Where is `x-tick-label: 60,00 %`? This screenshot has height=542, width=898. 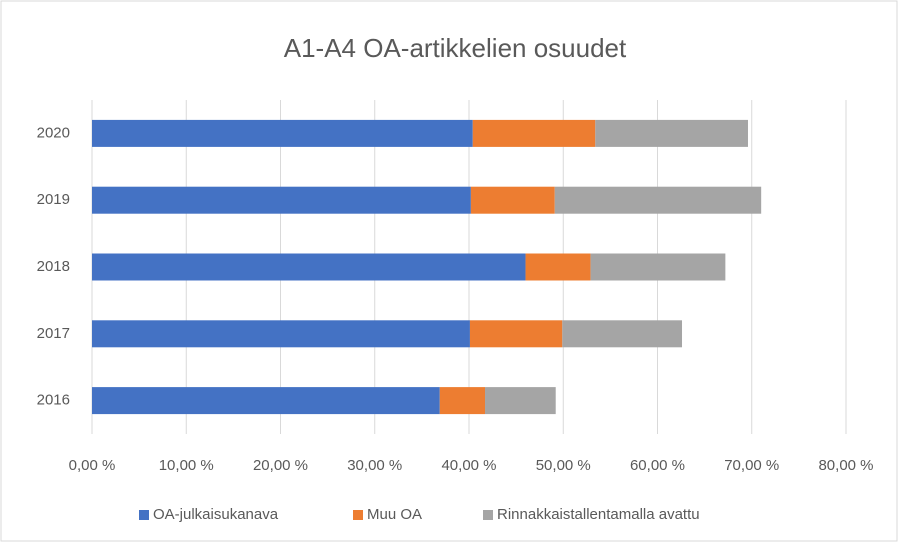
x-tick-label: 60,00 % is located at coordinates (657, 465).